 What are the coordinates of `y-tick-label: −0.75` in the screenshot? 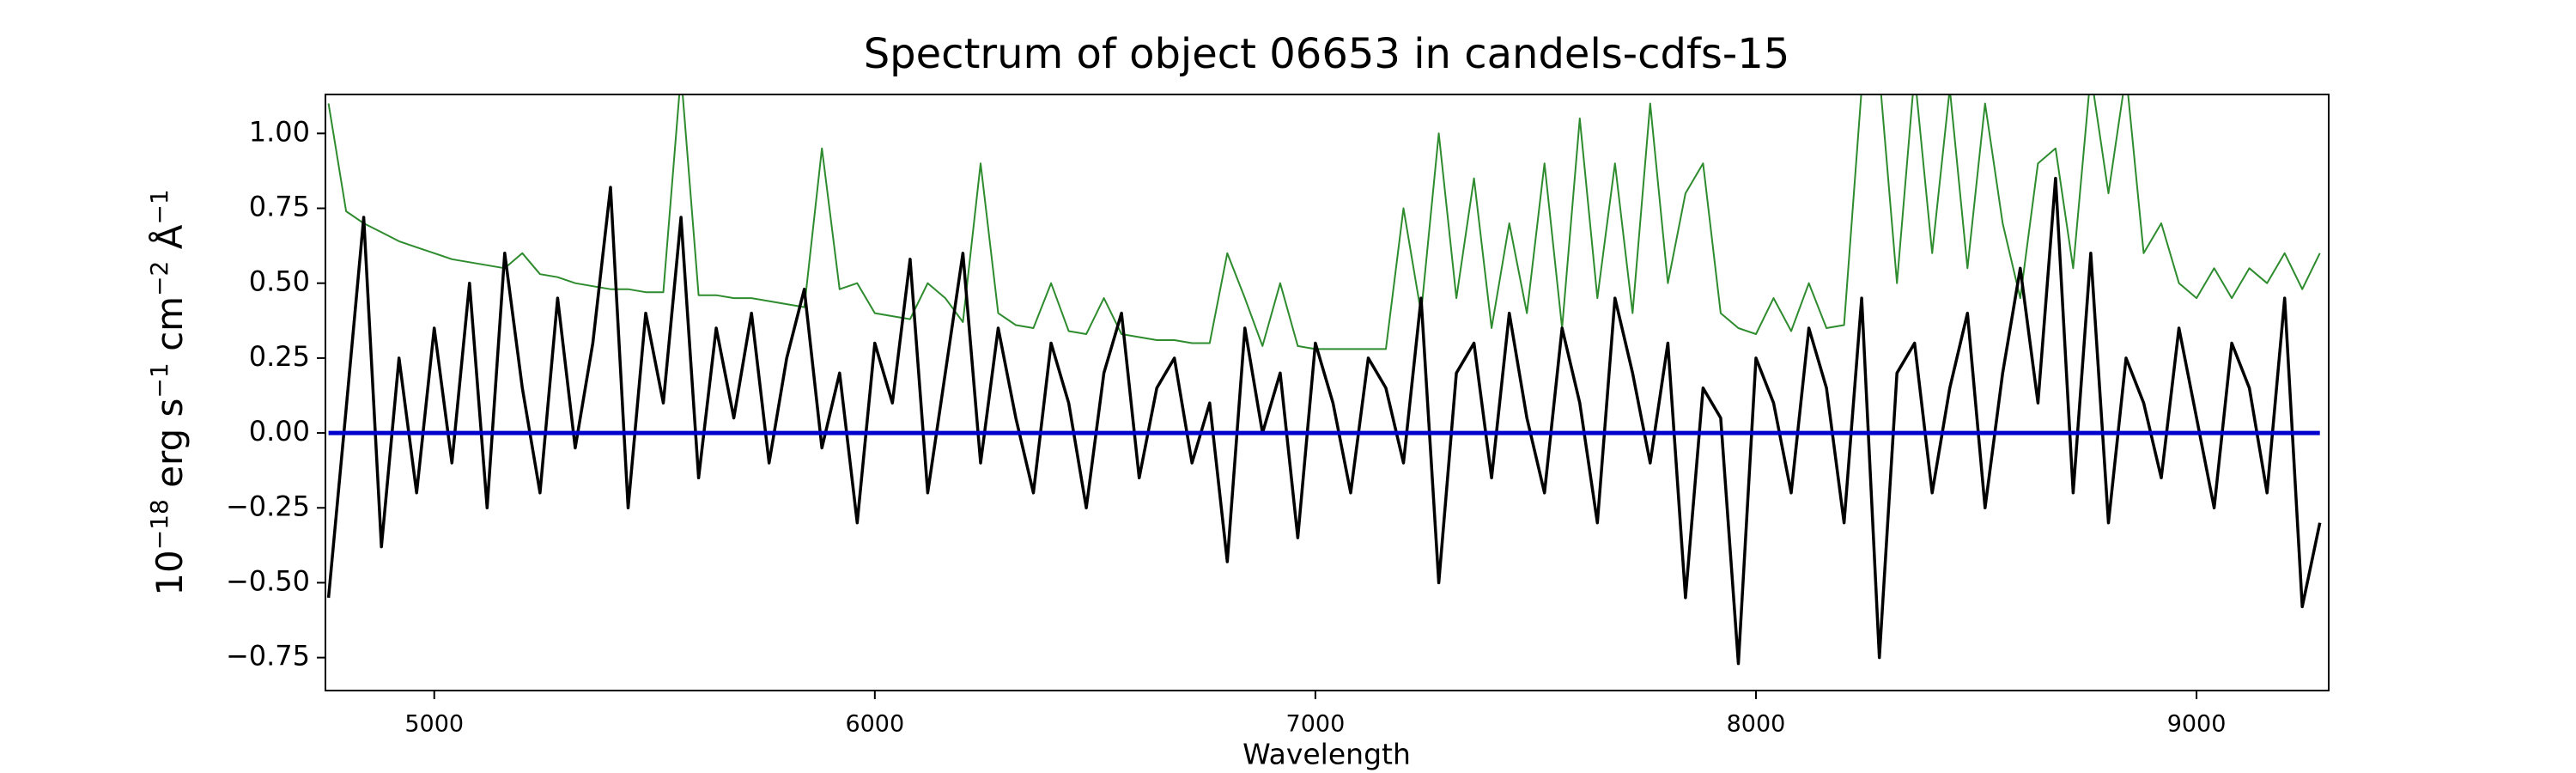 It's located at (268, 656).